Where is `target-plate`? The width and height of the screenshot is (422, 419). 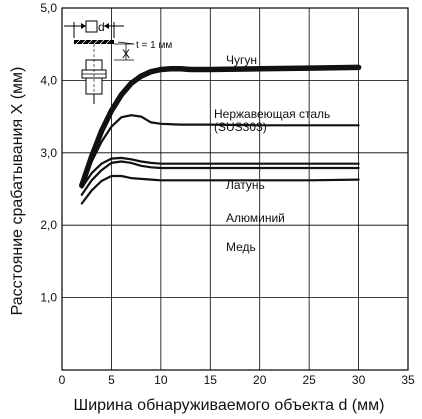 target-plate is located at coordinates (94, 42).